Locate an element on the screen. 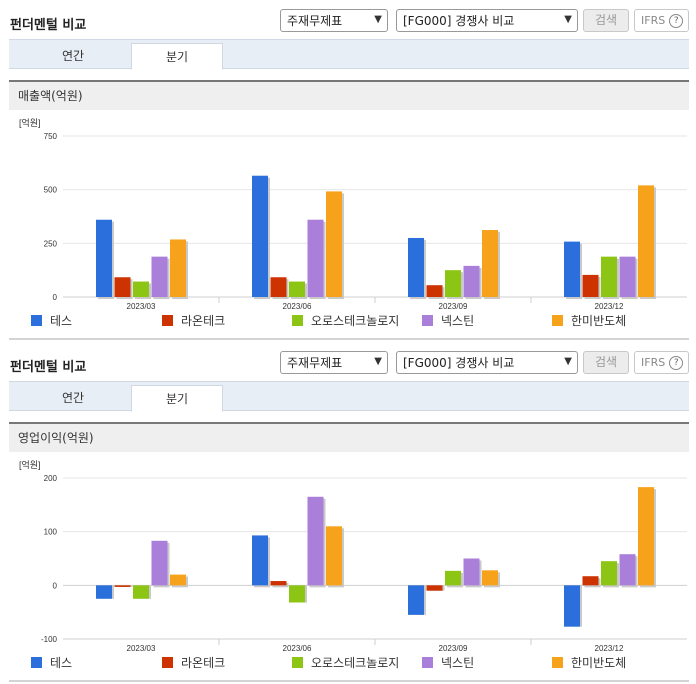  panel-title: 펀더멘털 비교 is located at coordinates (48, 367).